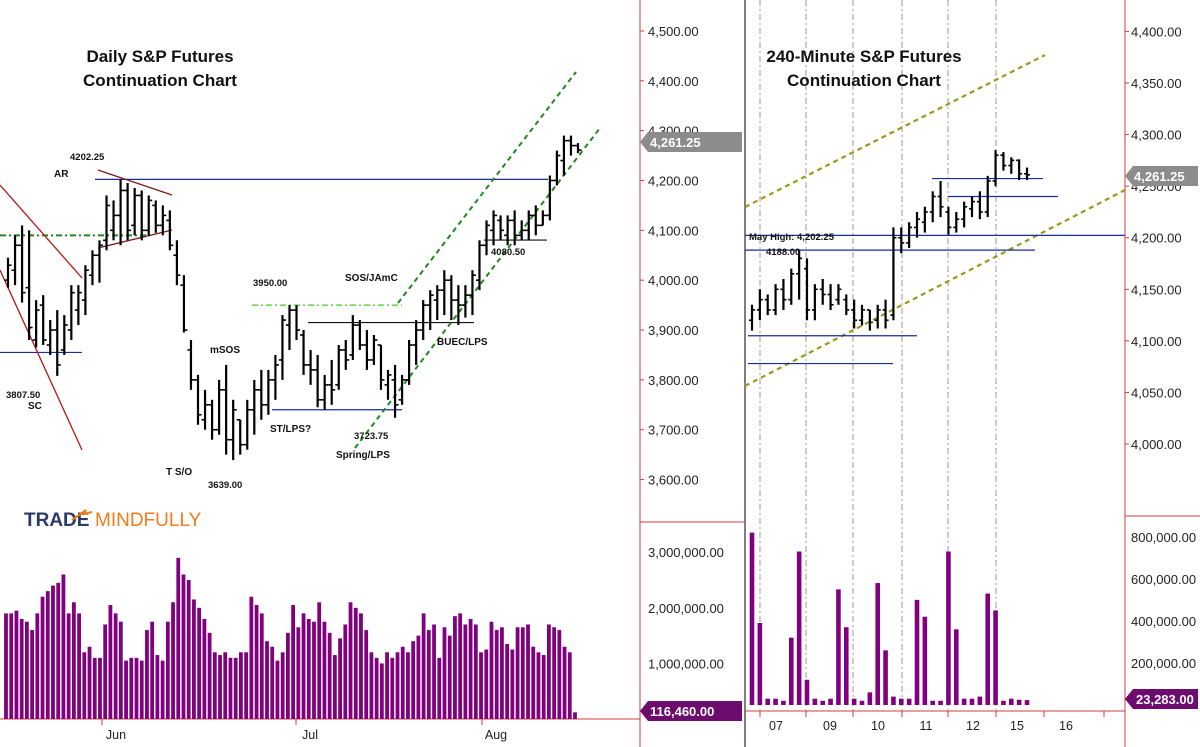  Describe the element at coordinates (783, 252) in the screenshot. I see `annotation-4188: 4188.00` at that location.